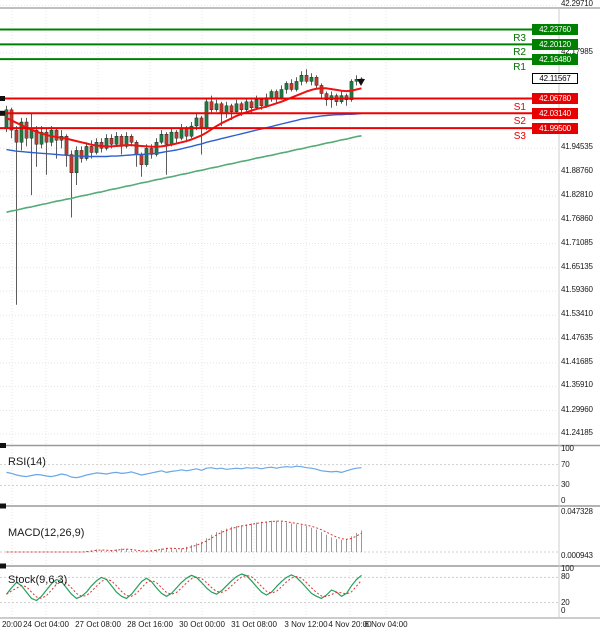 Image resolution: width=600 pixels, height=632 pixels. I want to click on rsi-scale-label: 100, so click(567, 448).